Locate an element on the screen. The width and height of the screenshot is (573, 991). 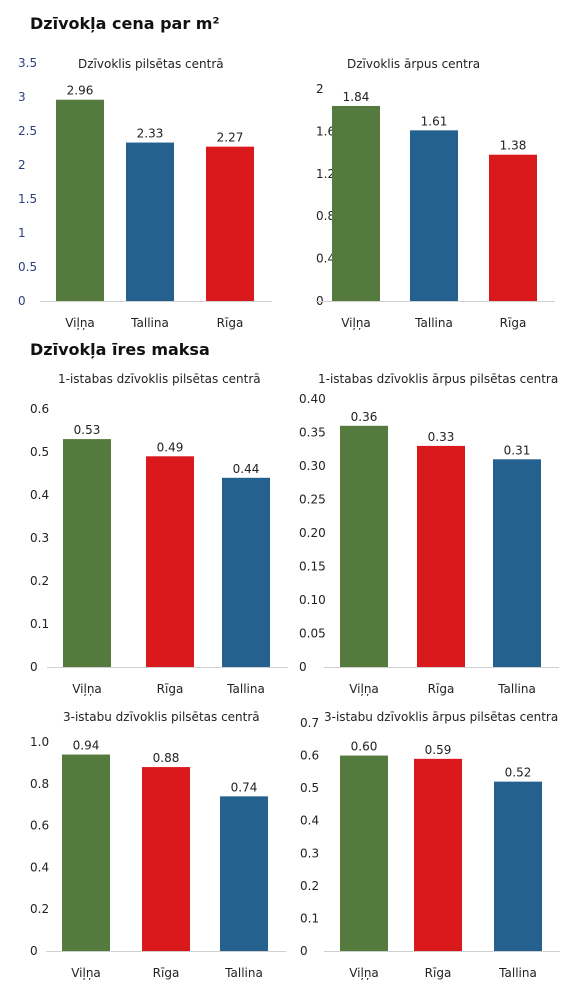
value-label: 0.49 is located at coordinates (170, 447).